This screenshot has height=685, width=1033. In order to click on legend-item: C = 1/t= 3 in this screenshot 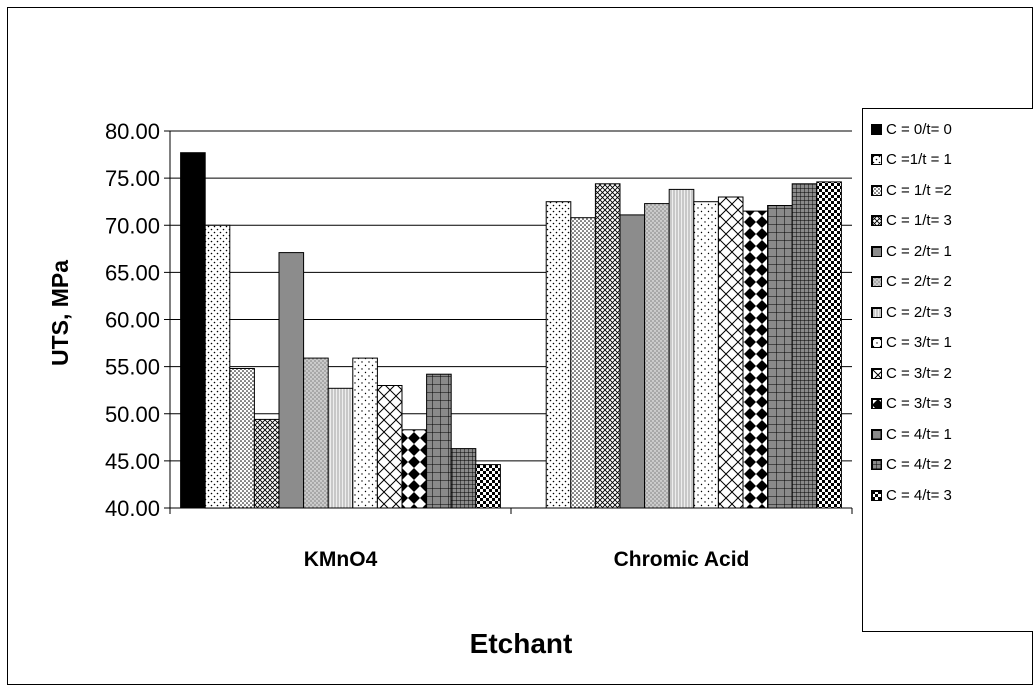, I will do `click(911, 221)`.